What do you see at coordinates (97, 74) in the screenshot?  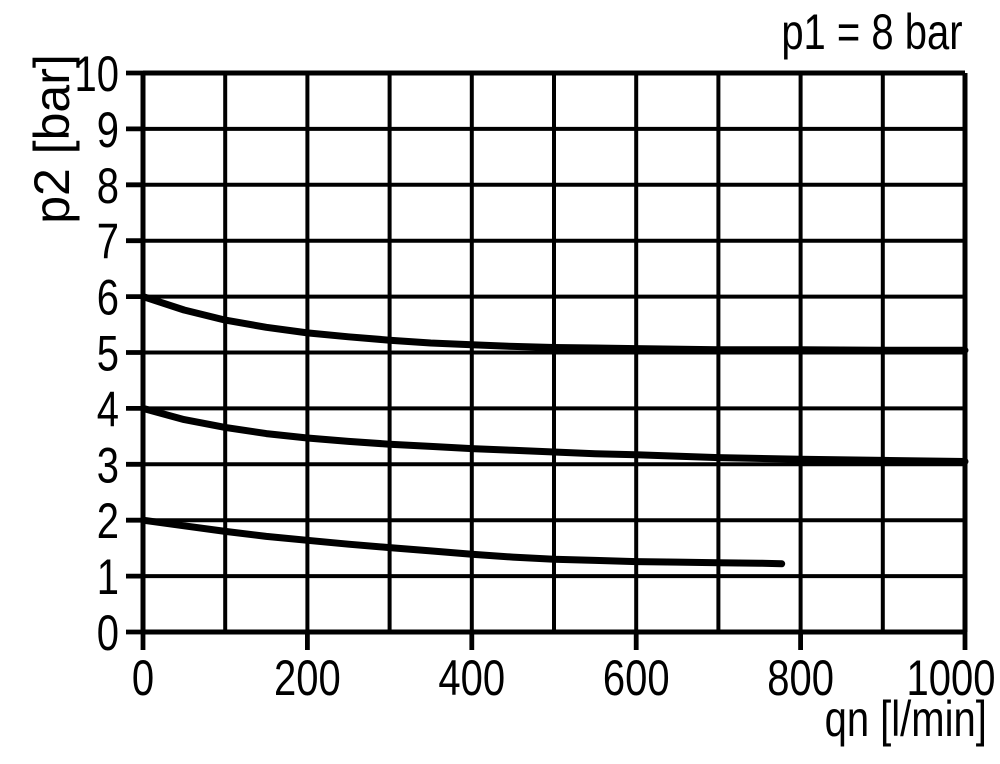 I see `y-tick-label: 10` at bounding box center [97, 74].